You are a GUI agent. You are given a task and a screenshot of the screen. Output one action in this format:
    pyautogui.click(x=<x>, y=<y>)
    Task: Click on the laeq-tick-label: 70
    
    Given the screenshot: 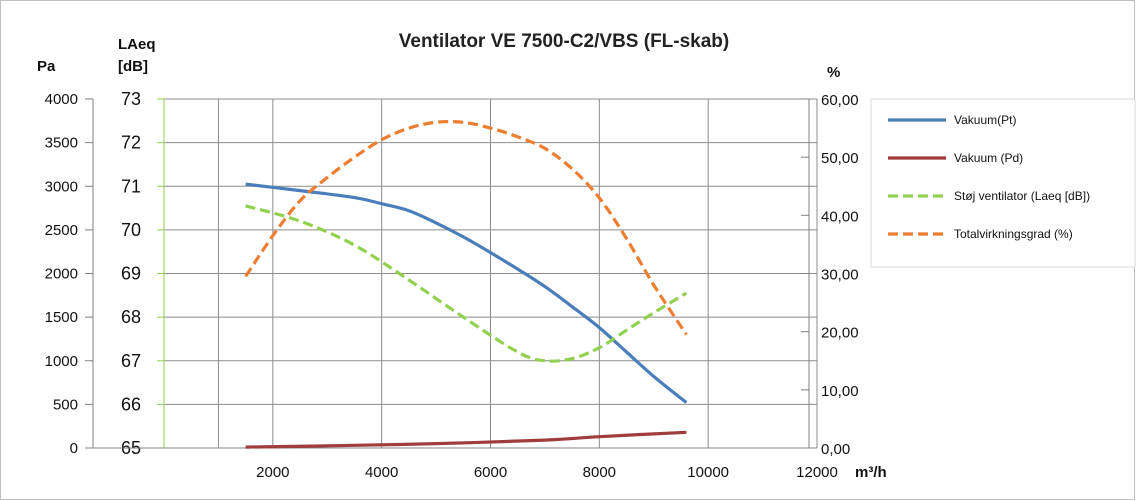 What is the action you would take?
    pyautogui.click(x=131, y=230)
    